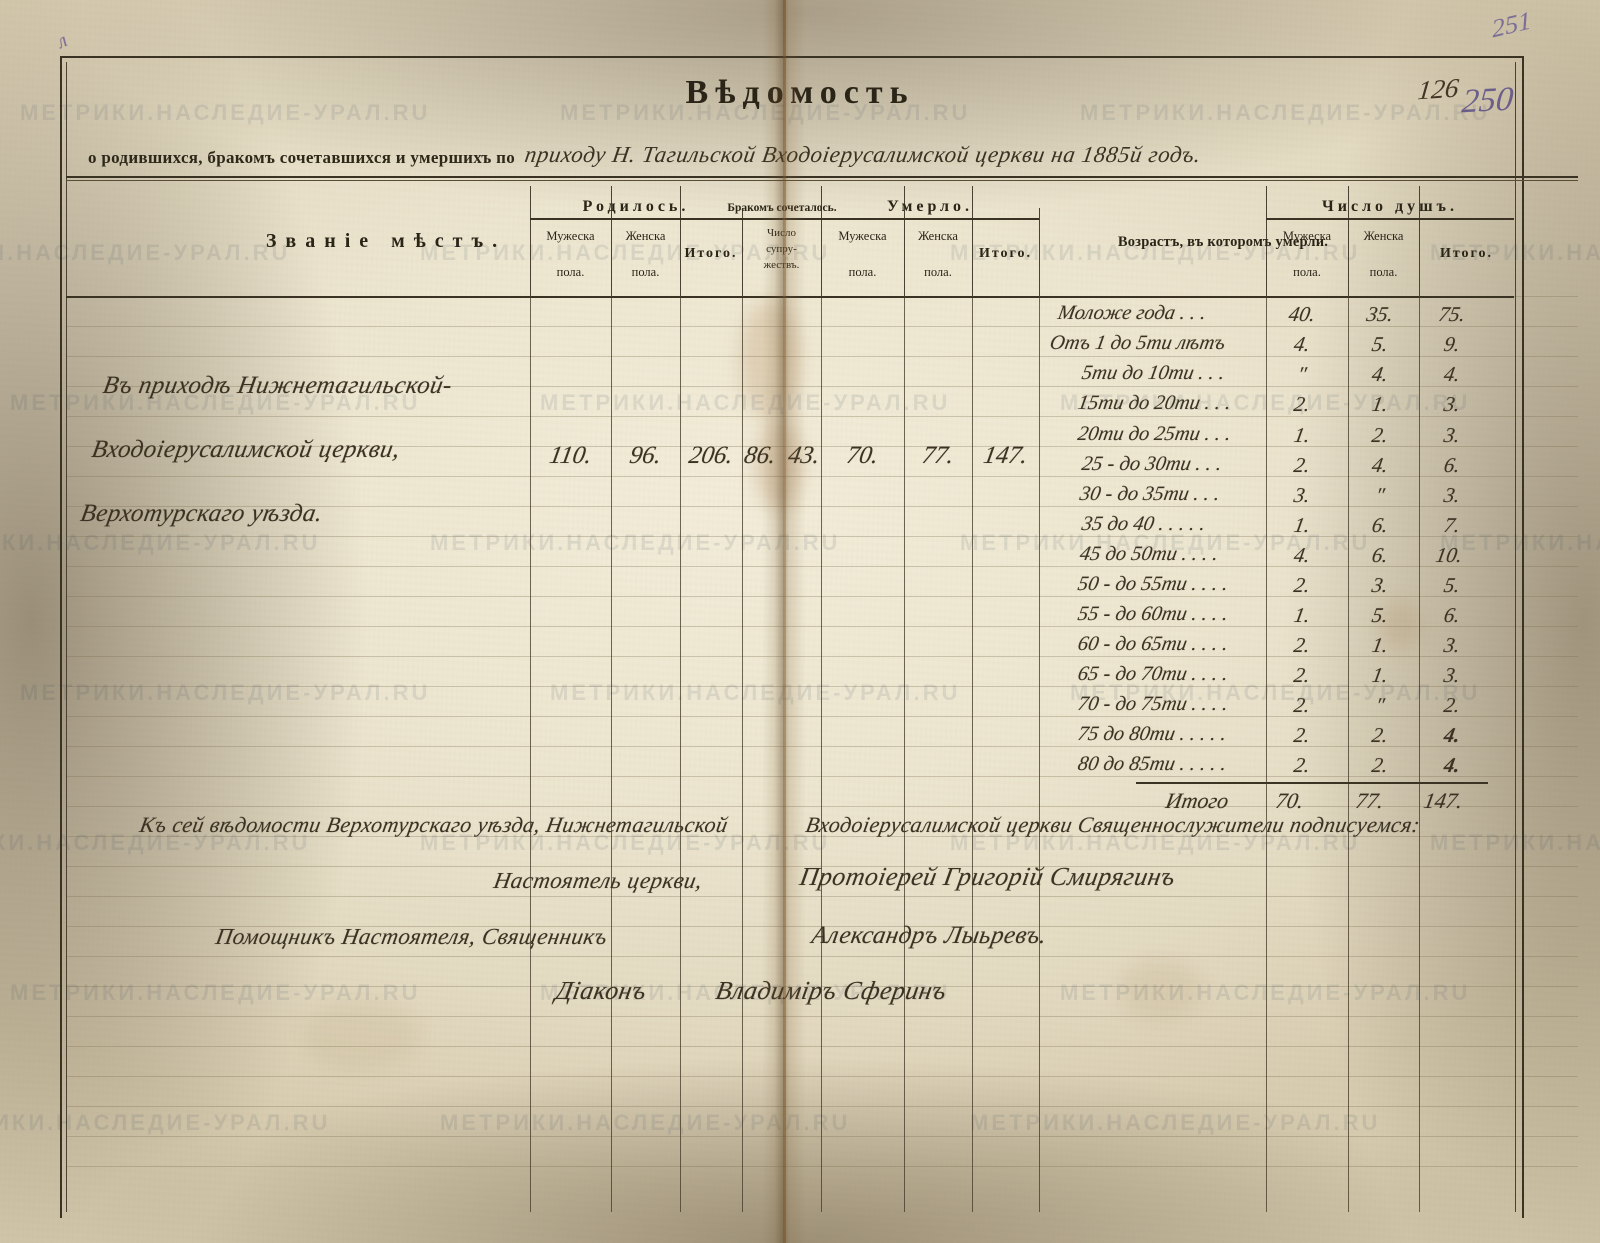 This screenshot has height=1243, width=1600. Describe the element at coordinates (411, 936) in the screenshot. I see `signature-role-2: Помощникъ Настоятеля, Священникъ` at that location.